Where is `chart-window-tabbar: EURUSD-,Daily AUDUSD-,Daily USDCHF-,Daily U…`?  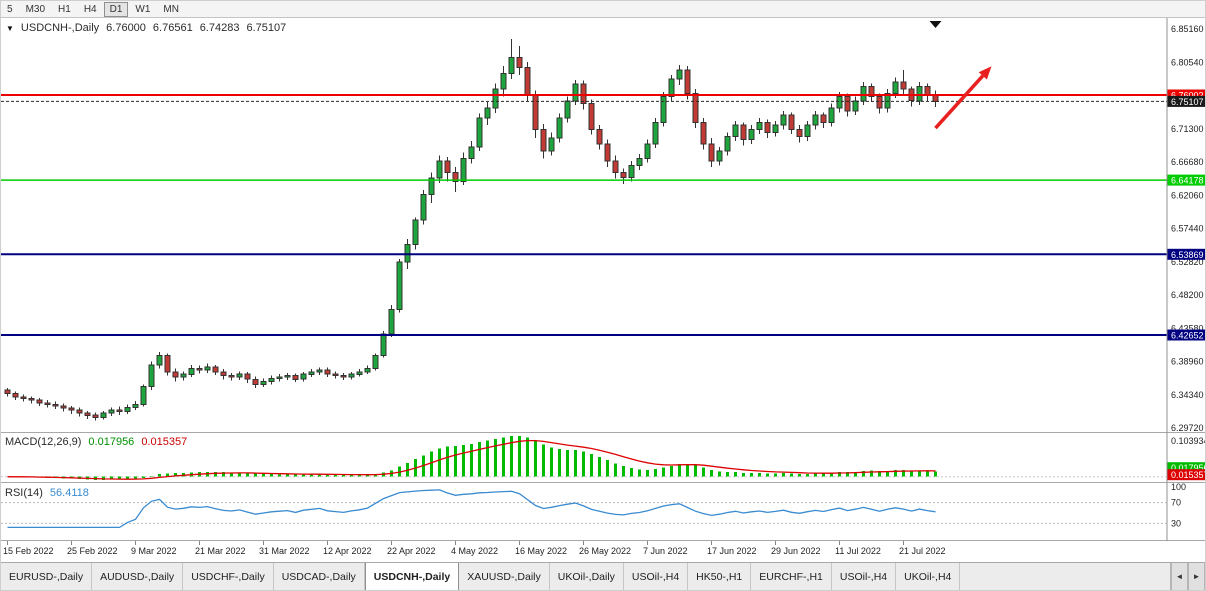 chart-window-tabbar: EURUSD-,Daily AUDUSD-,Daily USDCHF-,Daily U… is located at coordinates (603, 576).